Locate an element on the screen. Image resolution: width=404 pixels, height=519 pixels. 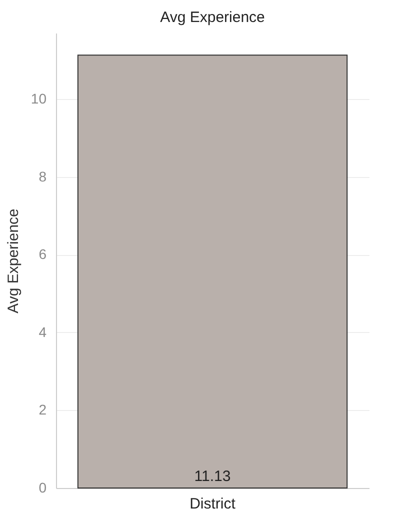
y-tick-label: 0 is located at coordinates (42, 488).